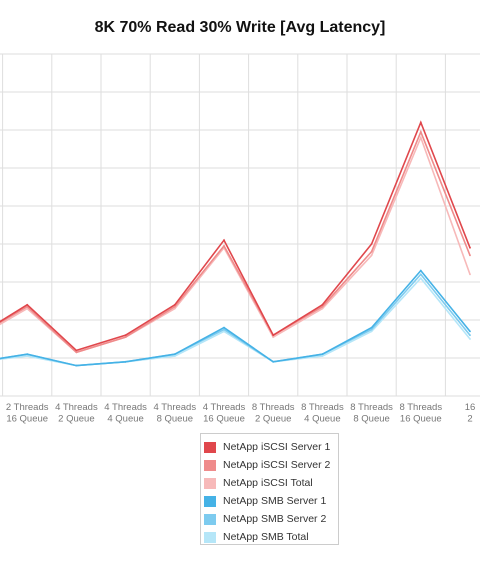 The height and width of the screenshot is (574, 480). I want to click on legend-item: NetApp iSCSI Total, so click(271, 483).